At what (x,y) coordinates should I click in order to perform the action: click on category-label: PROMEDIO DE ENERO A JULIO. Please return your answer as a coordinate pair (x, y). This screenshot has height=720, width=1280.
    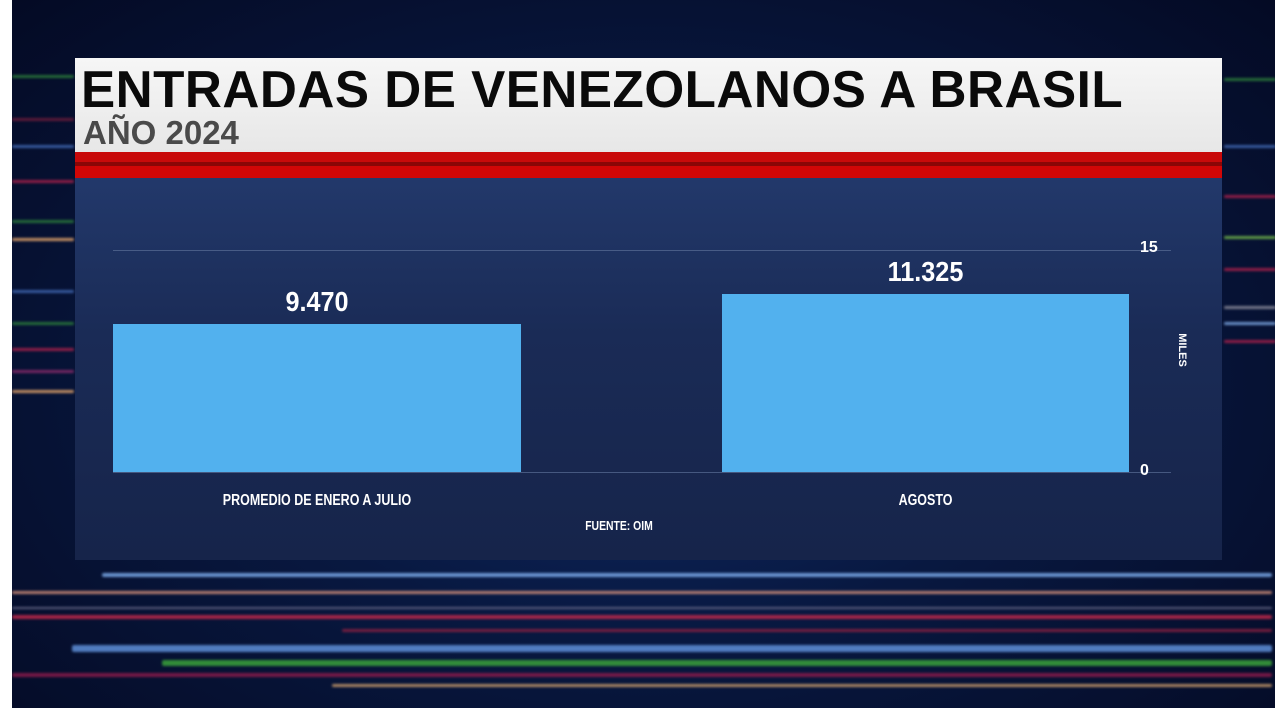
    Looking at the image, I should click on (317, 500).